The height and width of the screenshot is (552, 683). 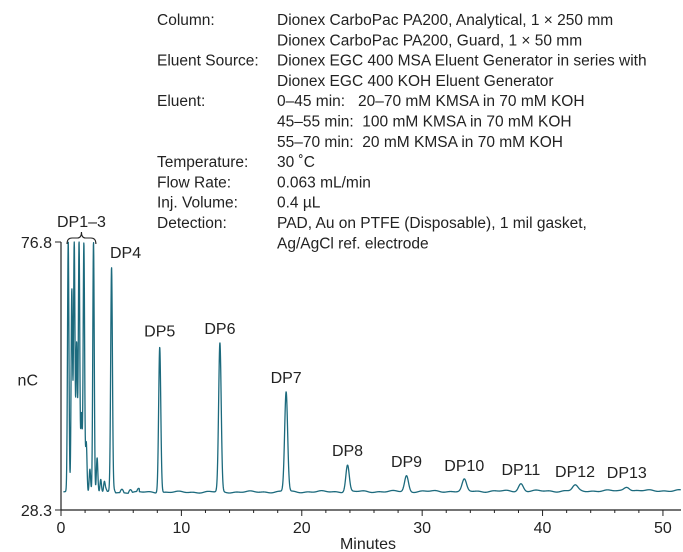 What do you see at coordinates (406, 462) in the screenshot?
I see `peak-label: DP9` at bounding box center [406, 462].